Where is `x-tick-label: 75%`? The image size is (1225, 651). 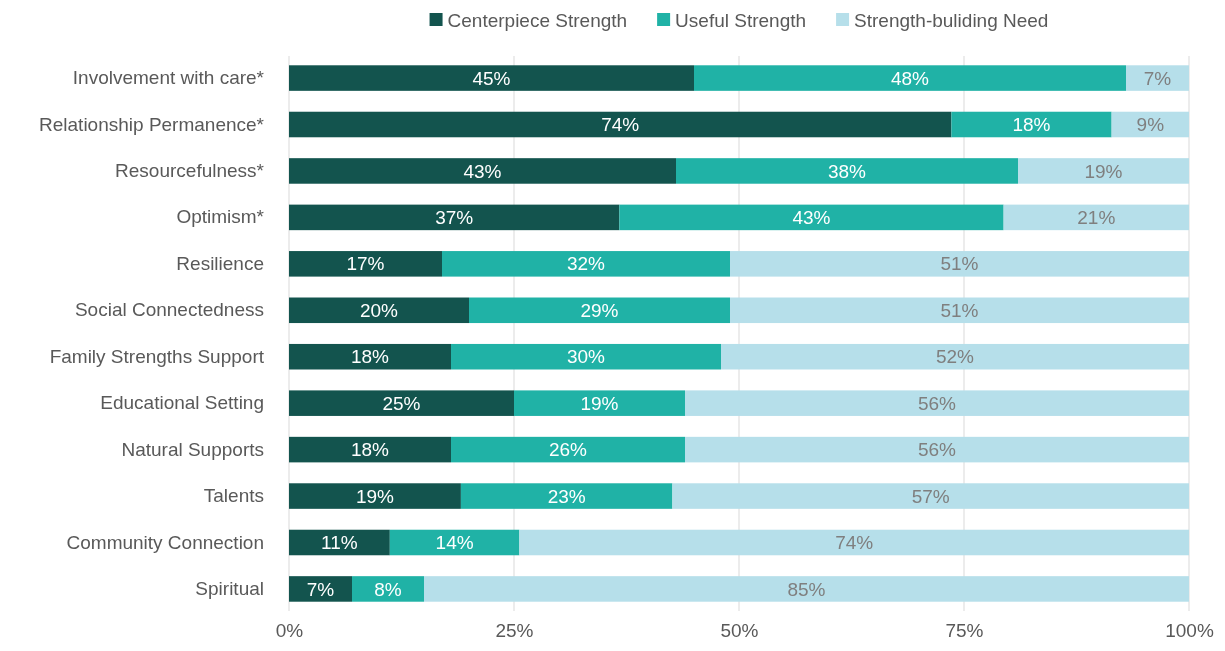
x-tick-label: 75% is located at coordinates (964, 631).